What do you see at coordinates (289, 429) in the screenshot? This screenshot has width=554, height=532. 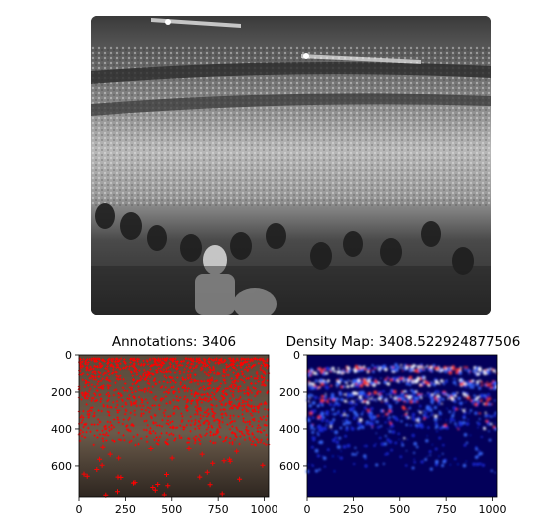 I see `density-y-tick-label: 400` at bounding box center [289, 429].